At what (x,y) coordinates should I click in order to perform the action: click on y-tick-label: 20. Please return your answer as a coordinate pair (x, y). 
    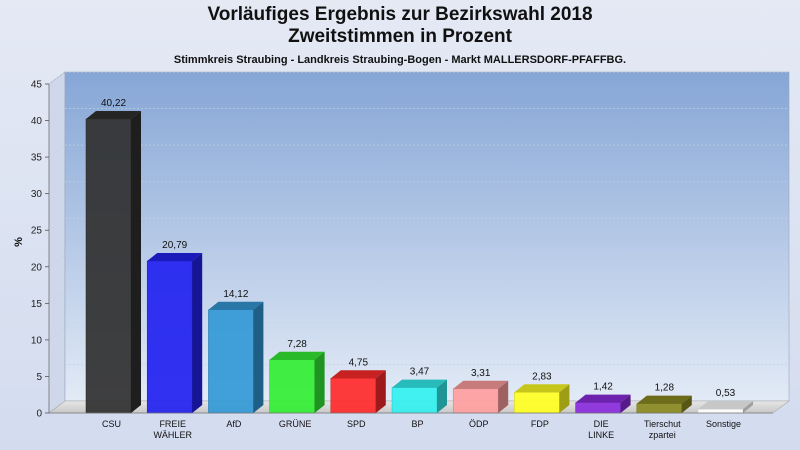
    Looking at the image, I should click on (37, 267).